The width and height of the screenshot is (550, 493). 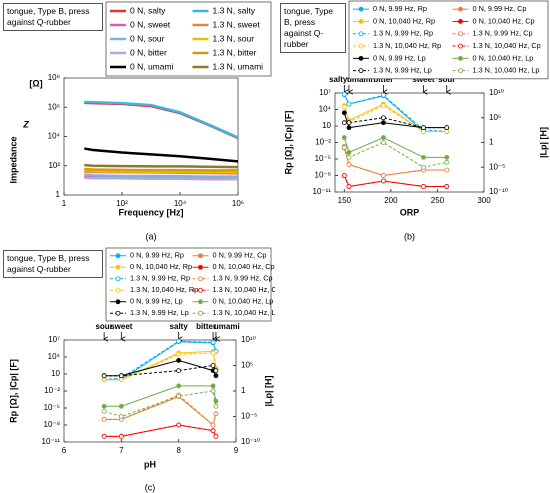 What do you see at coordinates (164, 289) in the screenshot?
I see `legend-label: 1.3 N, 10,040 Hz, Rp` at bounding box center [164, 289].